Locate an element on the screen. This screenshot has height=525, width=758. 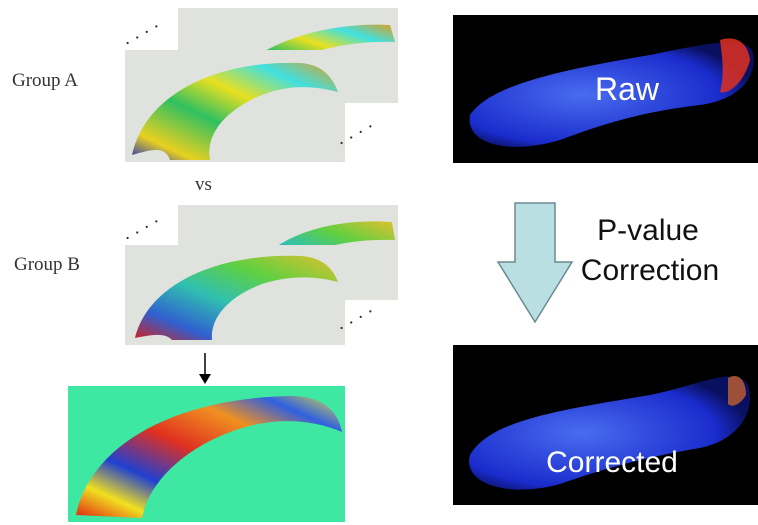
group-b-panels: · · · · · · · · is located at coordinates (259, 275).